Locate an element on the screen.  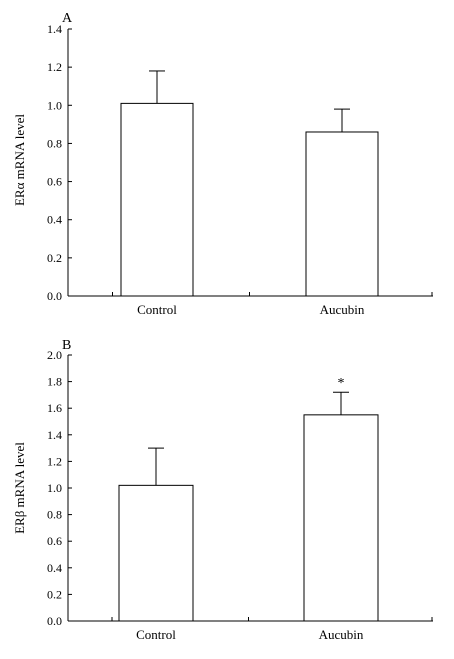
y-tick-label-b: 1.8 is located at coordinates (54, 382).